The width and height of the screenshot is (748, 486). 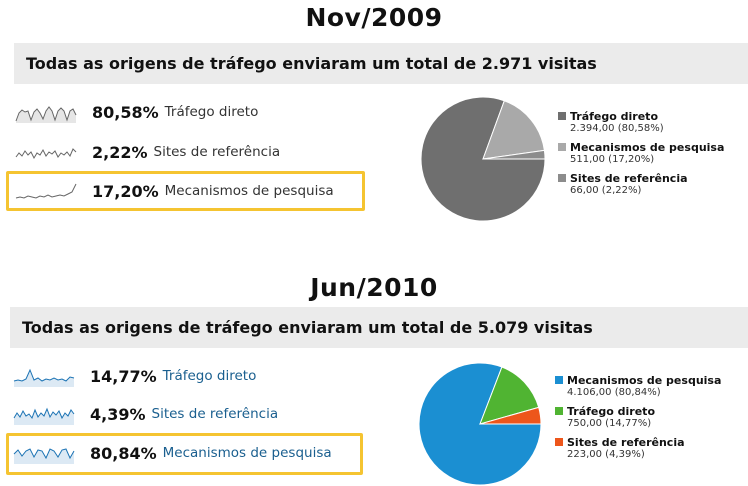 I want to click on legend-item: Mecanismos de pesquisa 4.106,00 (80,84%), so click(x=638, y=386).